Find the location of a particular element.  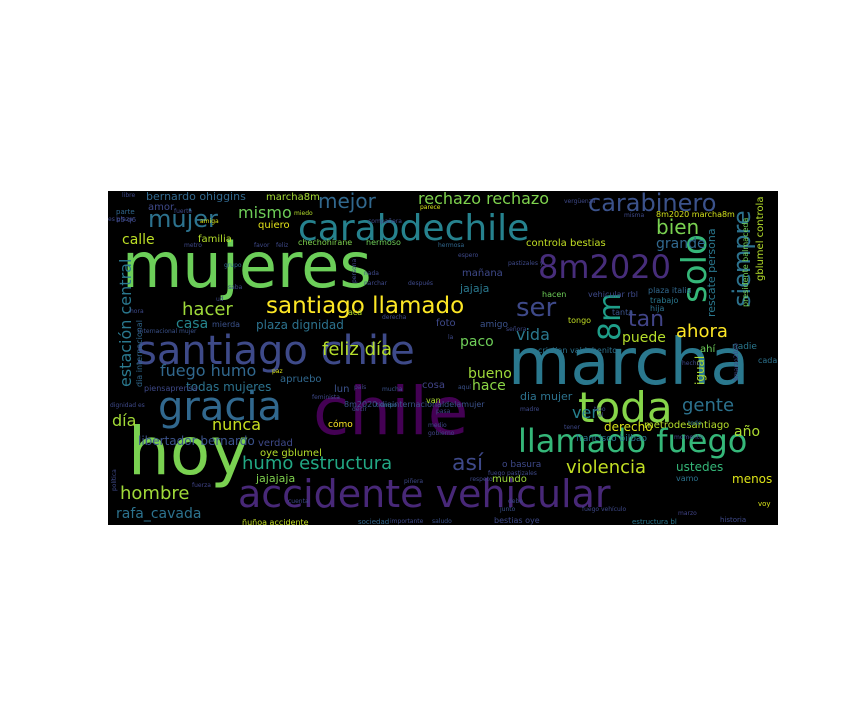

word: la is located at coordinates (451, 337).